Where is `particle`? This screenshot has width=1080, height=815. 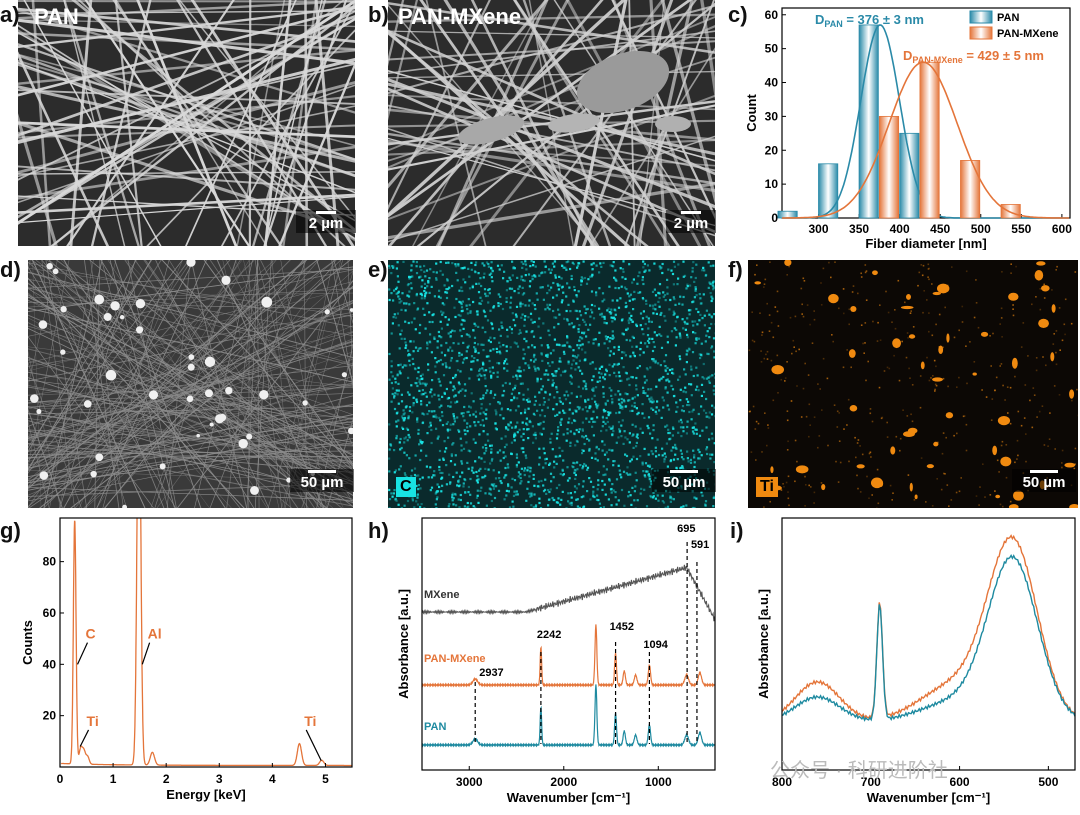 particle is located at coordinates (254, 490).